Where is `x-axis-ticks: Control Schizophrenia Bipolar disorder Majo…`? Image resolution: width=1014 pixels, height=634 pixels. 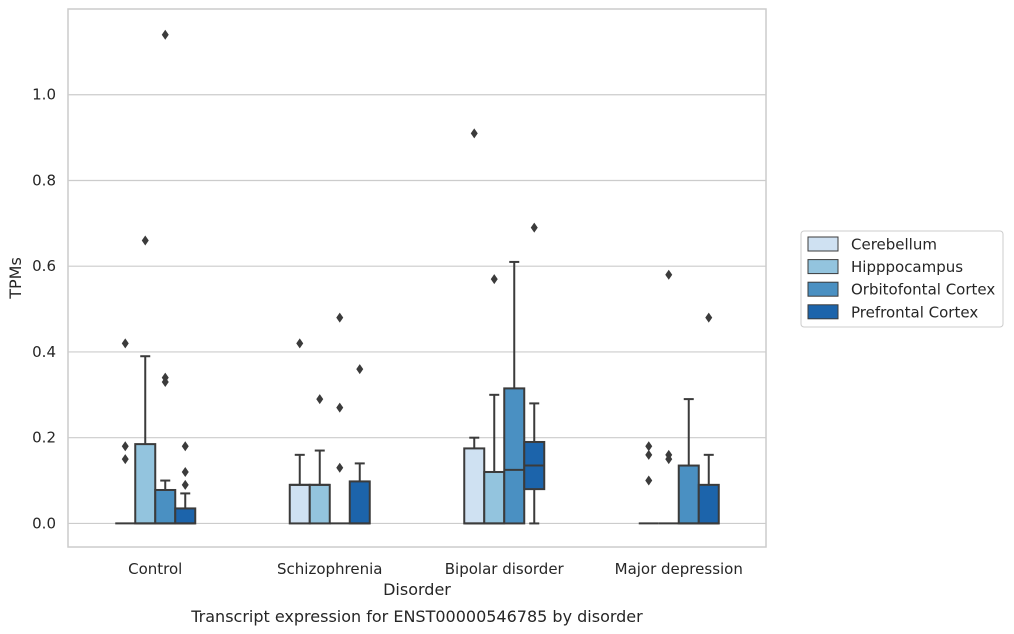 x-axis-ticks: Control Schizophrenia Bipolar disorder Majo… is located at coordinates (435, 569).